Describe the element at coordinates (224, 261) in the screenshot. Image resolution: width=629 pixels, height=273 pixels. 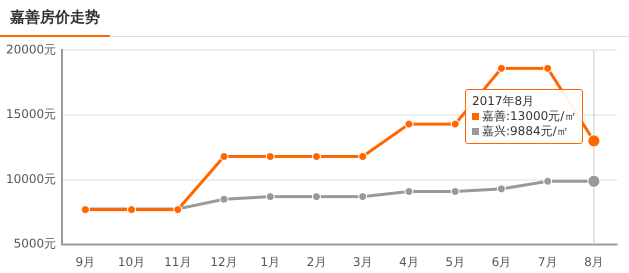
I see `x-tick-label: 12月` at that location.